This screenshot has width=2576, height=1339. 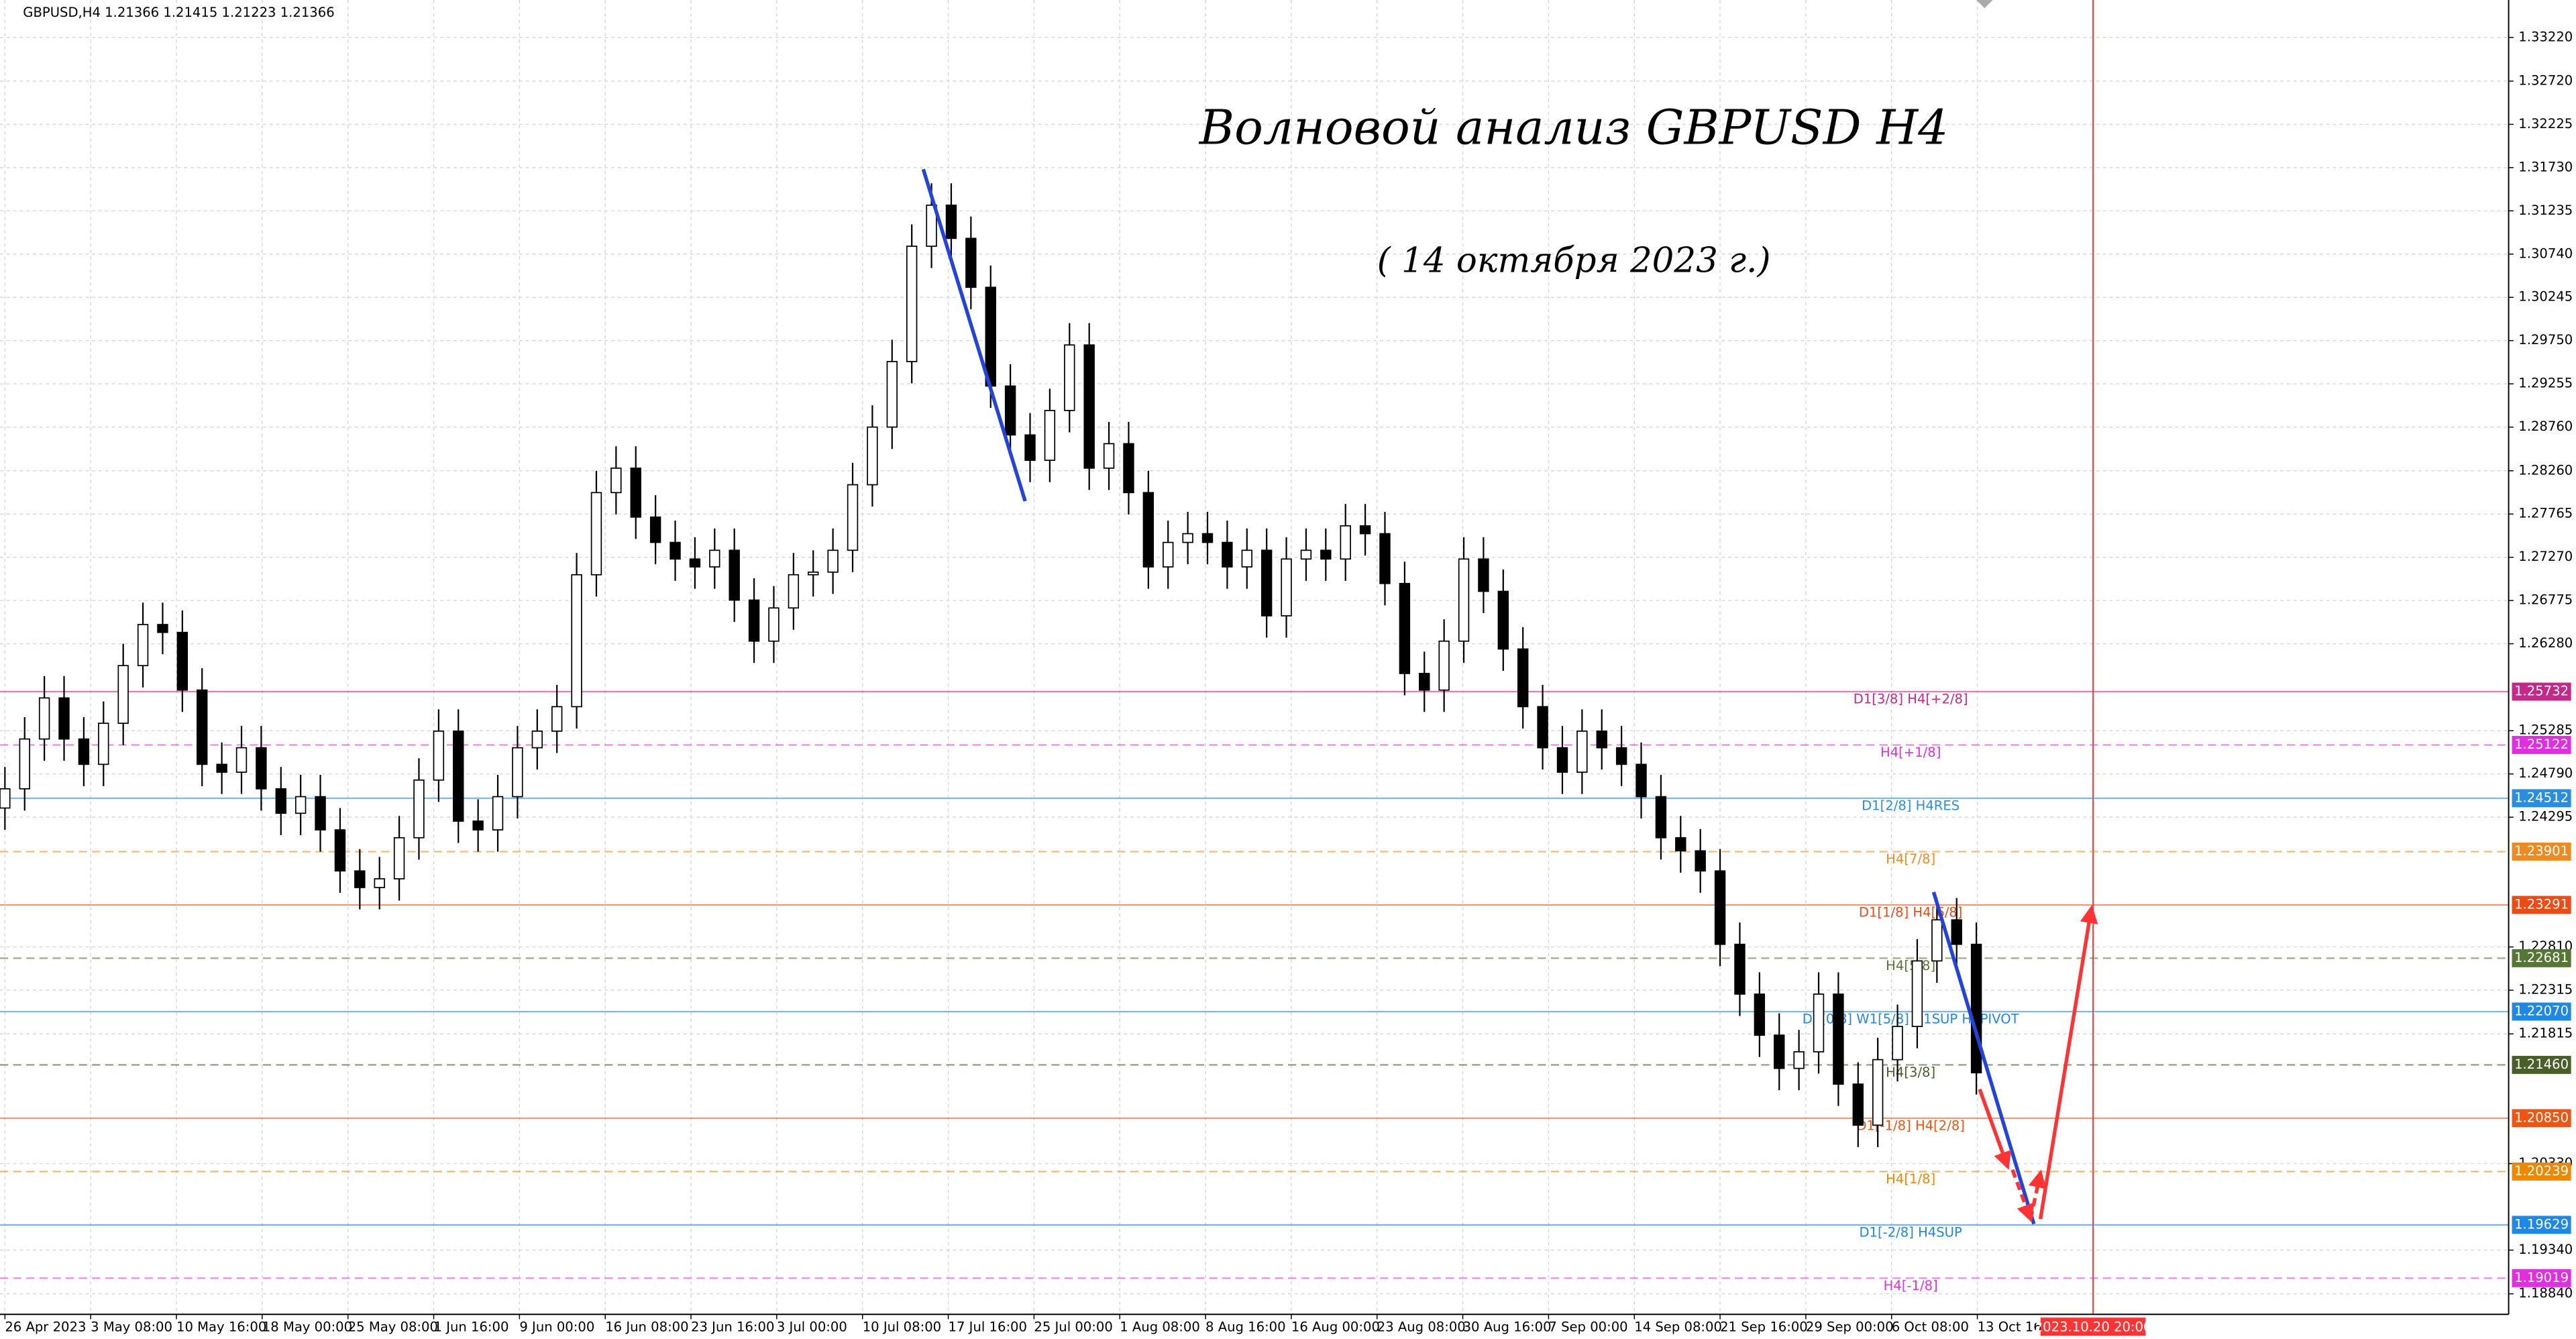 What do you see at coordinates (2545, 1033) in the screenshot?
I see `y-tick-label: 1.21815` at bounding box center [2545, 1033].